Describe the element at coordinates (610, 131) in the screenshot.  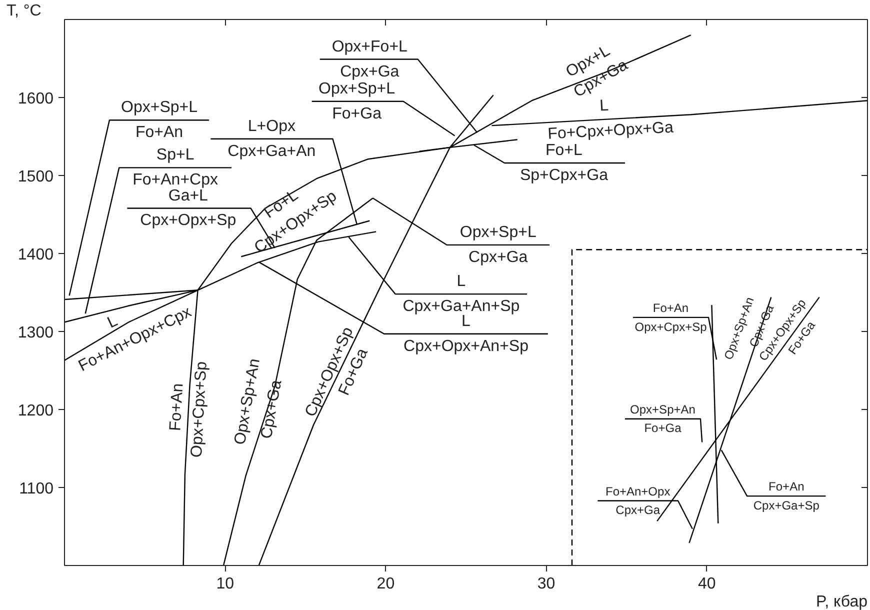
I see `annotation: Fo+Cpx+Opx+Ga` at that location.